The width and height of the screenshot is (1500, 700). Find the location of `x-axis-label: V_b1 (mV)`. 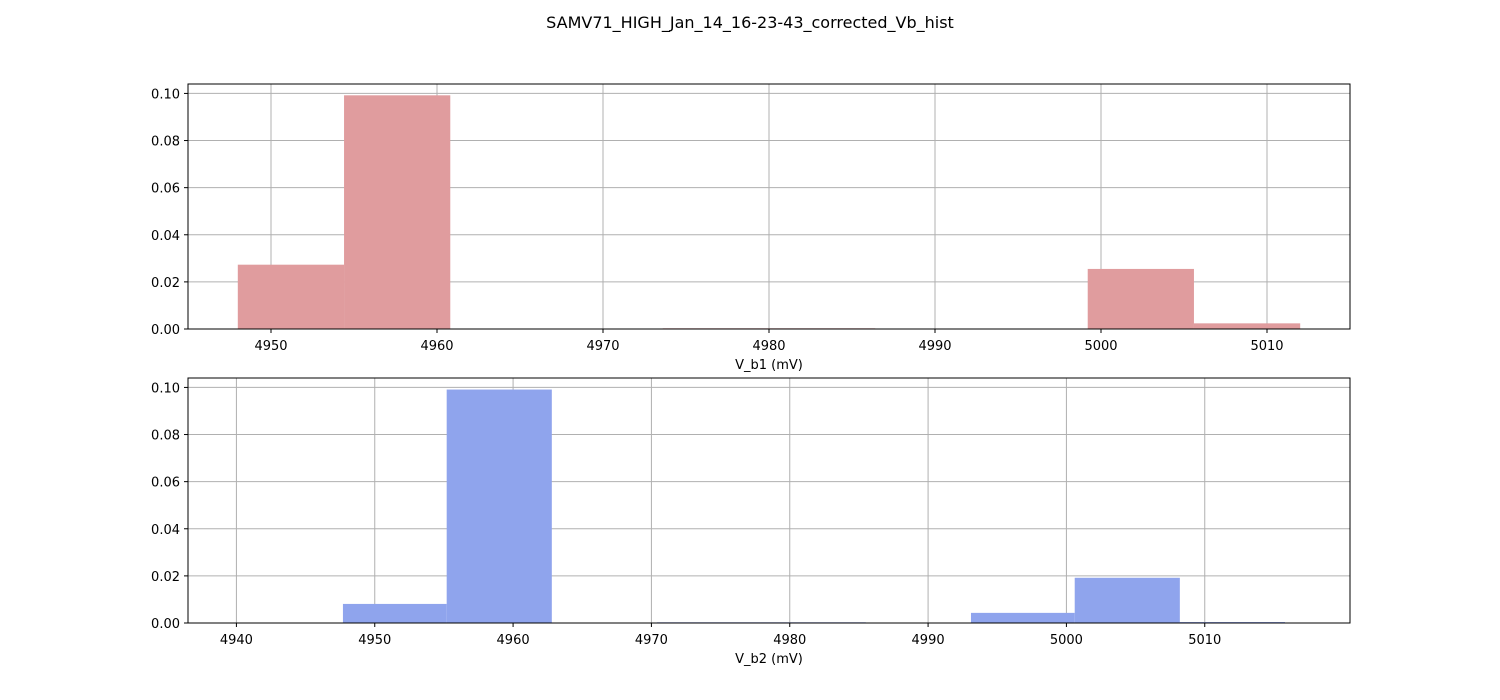

x-axis-label: V_b1 (mV) is located at coordinates (769, 365).